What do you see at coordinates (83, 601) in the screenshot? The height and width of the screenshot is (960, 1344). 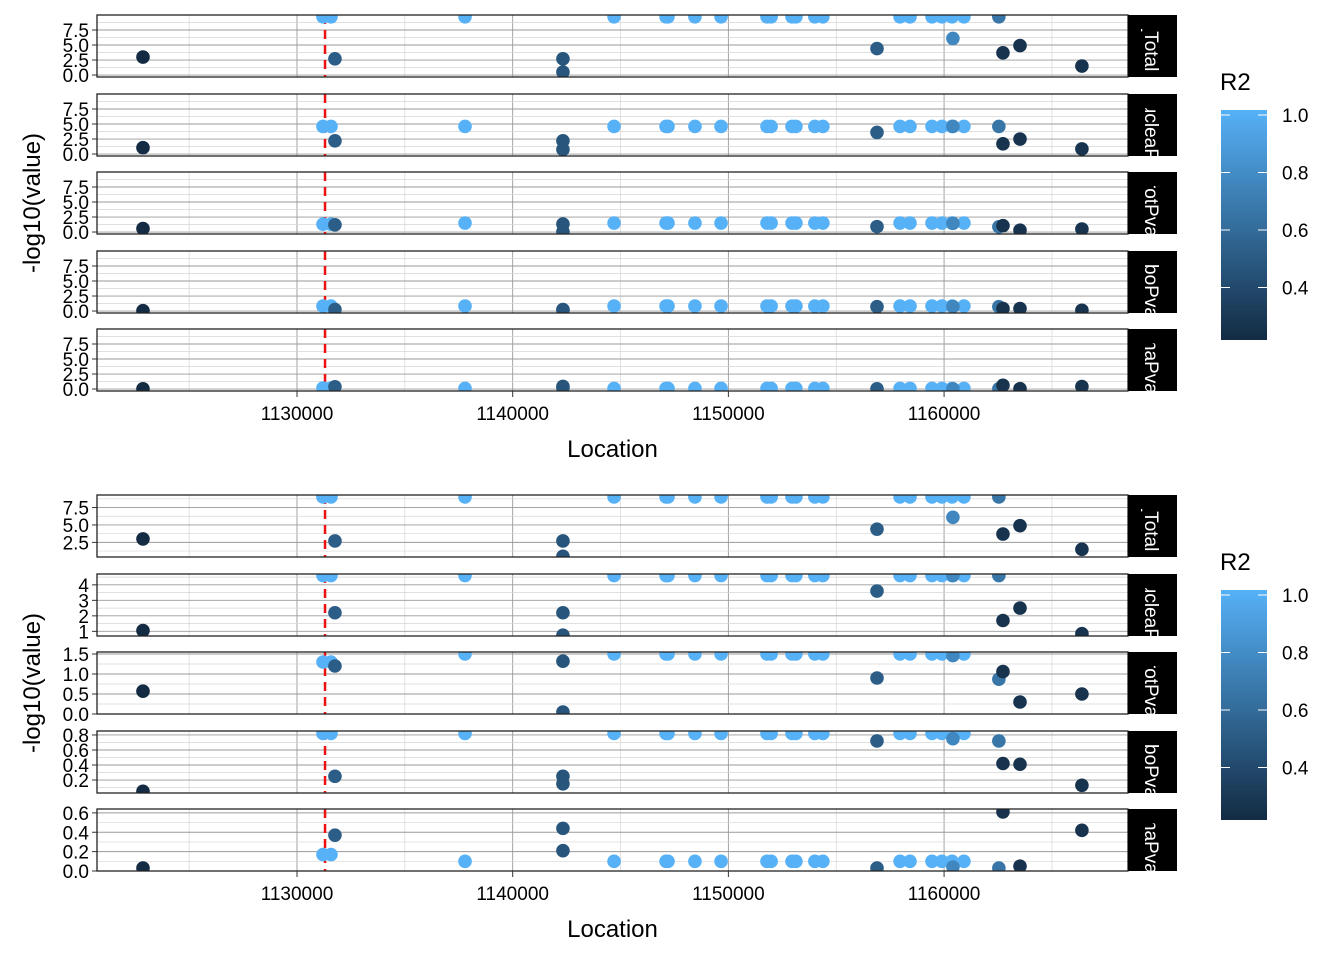 I see `y-tick-label: 3` at bounding box center [83, 601].